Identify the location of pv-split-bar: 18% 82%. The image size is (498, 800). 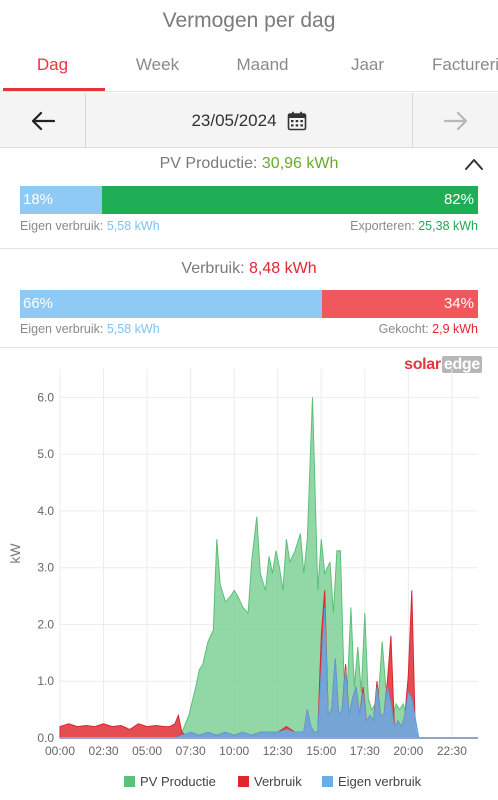
(249, 200).